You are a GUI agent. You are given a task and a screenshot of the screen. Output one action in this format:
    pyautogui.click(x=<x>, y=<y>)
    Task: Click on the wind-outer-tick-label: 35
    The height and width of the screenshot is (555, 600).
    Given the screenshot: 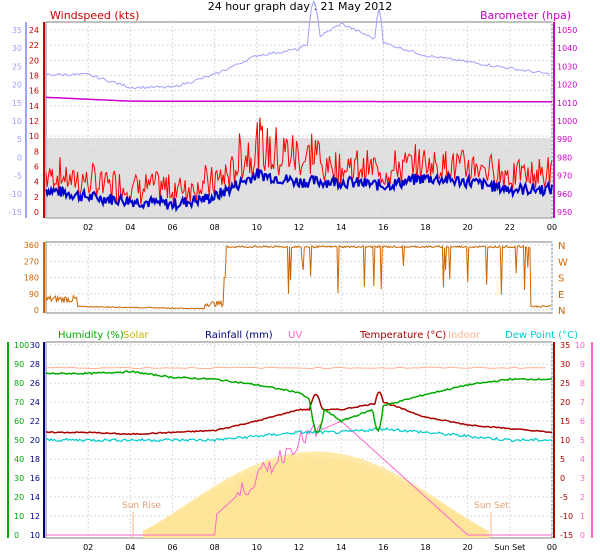 What is the action you would take?
    pyautogui.click(x=17, y=30)
    